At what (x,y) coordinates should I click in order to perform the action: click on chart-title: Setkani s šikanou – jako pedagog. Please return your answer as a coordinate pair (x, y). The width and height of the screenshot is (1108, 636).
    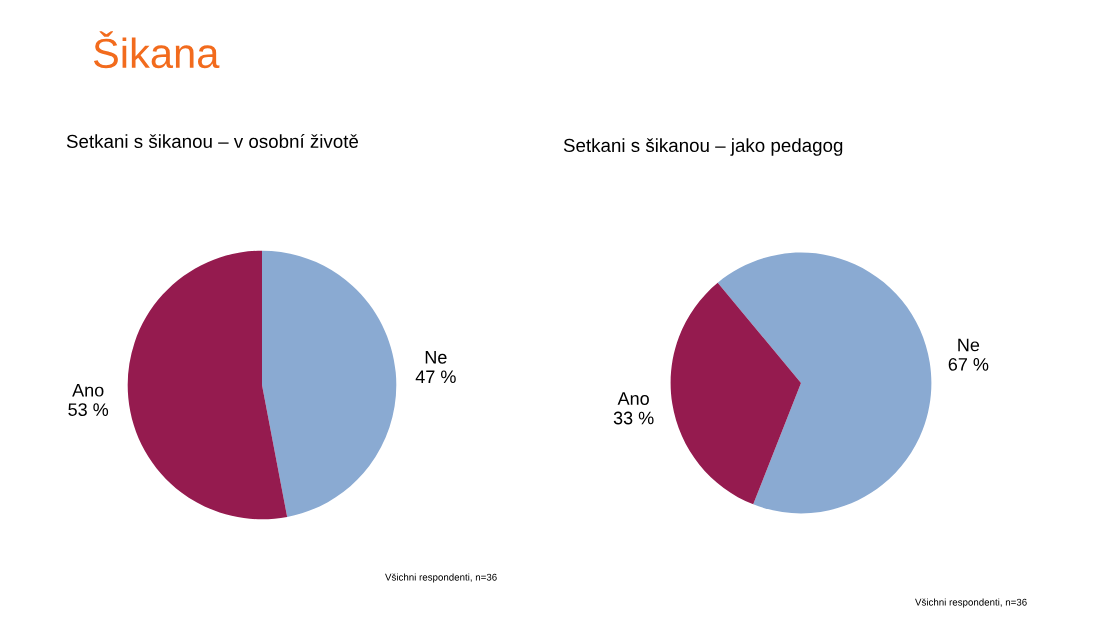
    Looking at the image, I should click on (703, 147).